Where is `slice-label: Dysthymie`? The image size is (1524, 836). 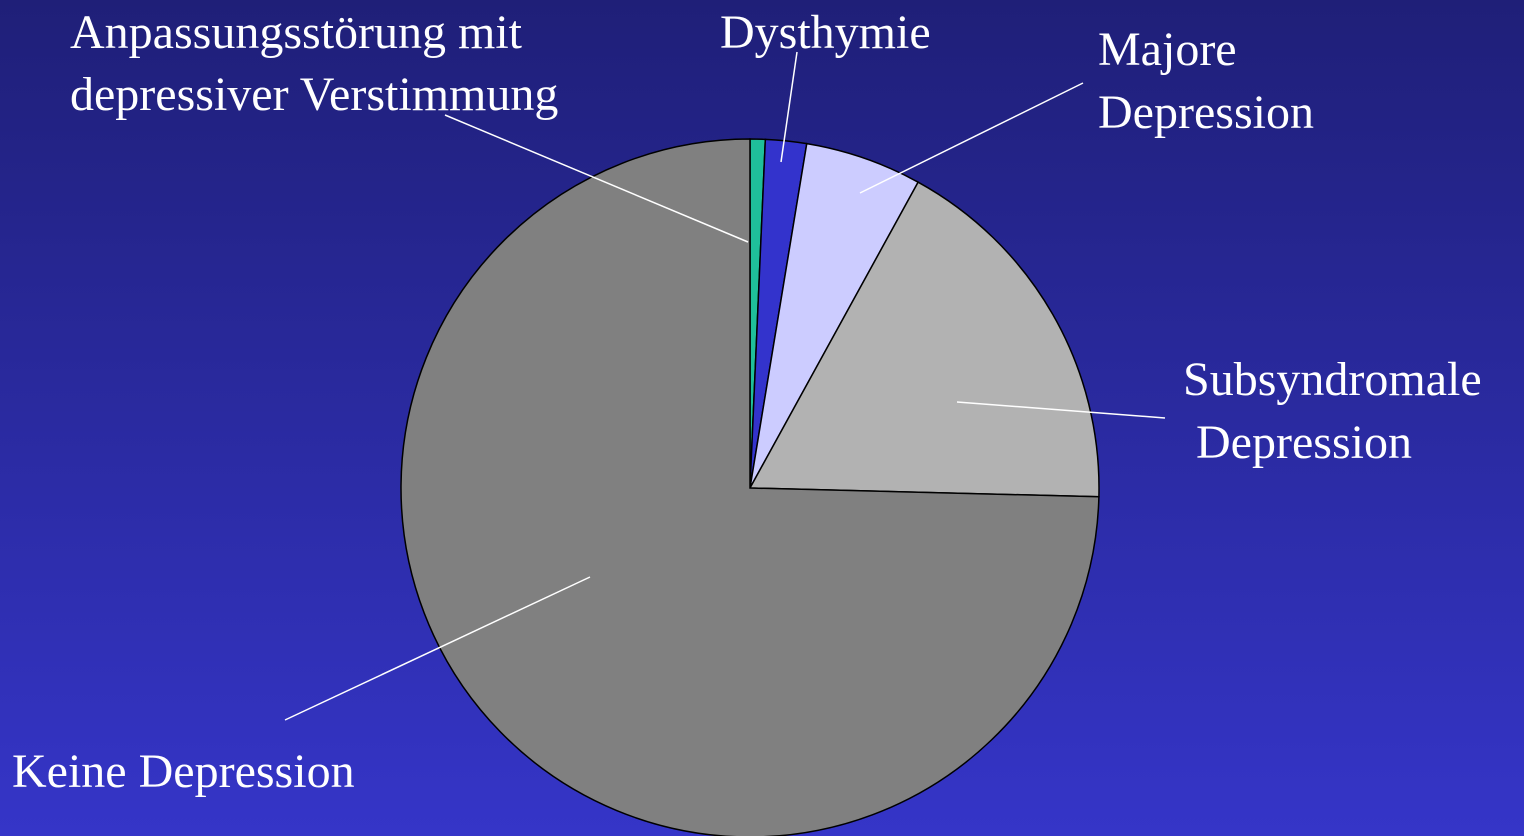 slice-label: Dysthymie is located at coordinates (825, 32).